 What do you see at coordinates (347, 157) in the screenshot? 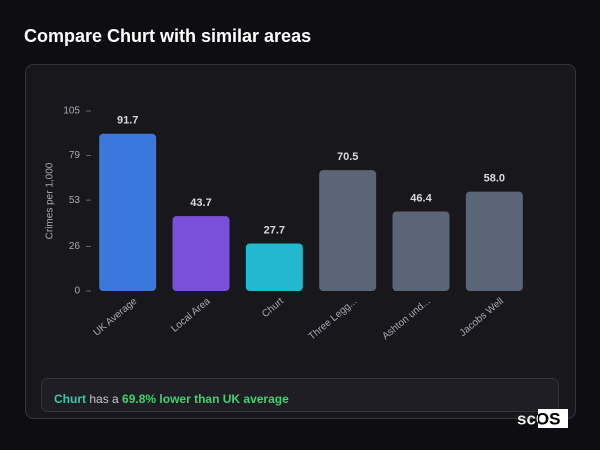
I see `value-label: 70.5` at bounding box center [347, 157].